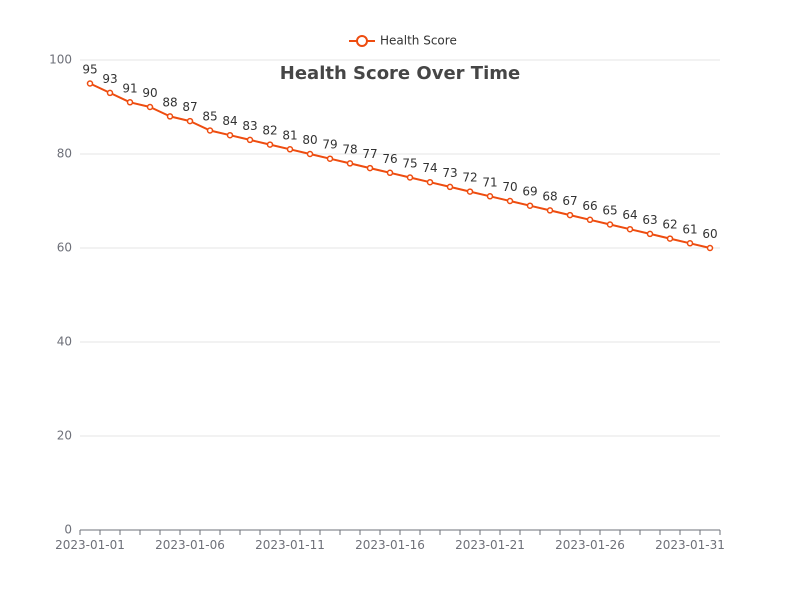 Image resolution: width=800 pixels, height=600 pixels. I want to click on chart-title: Health Score Over Time, so click(400, 73).